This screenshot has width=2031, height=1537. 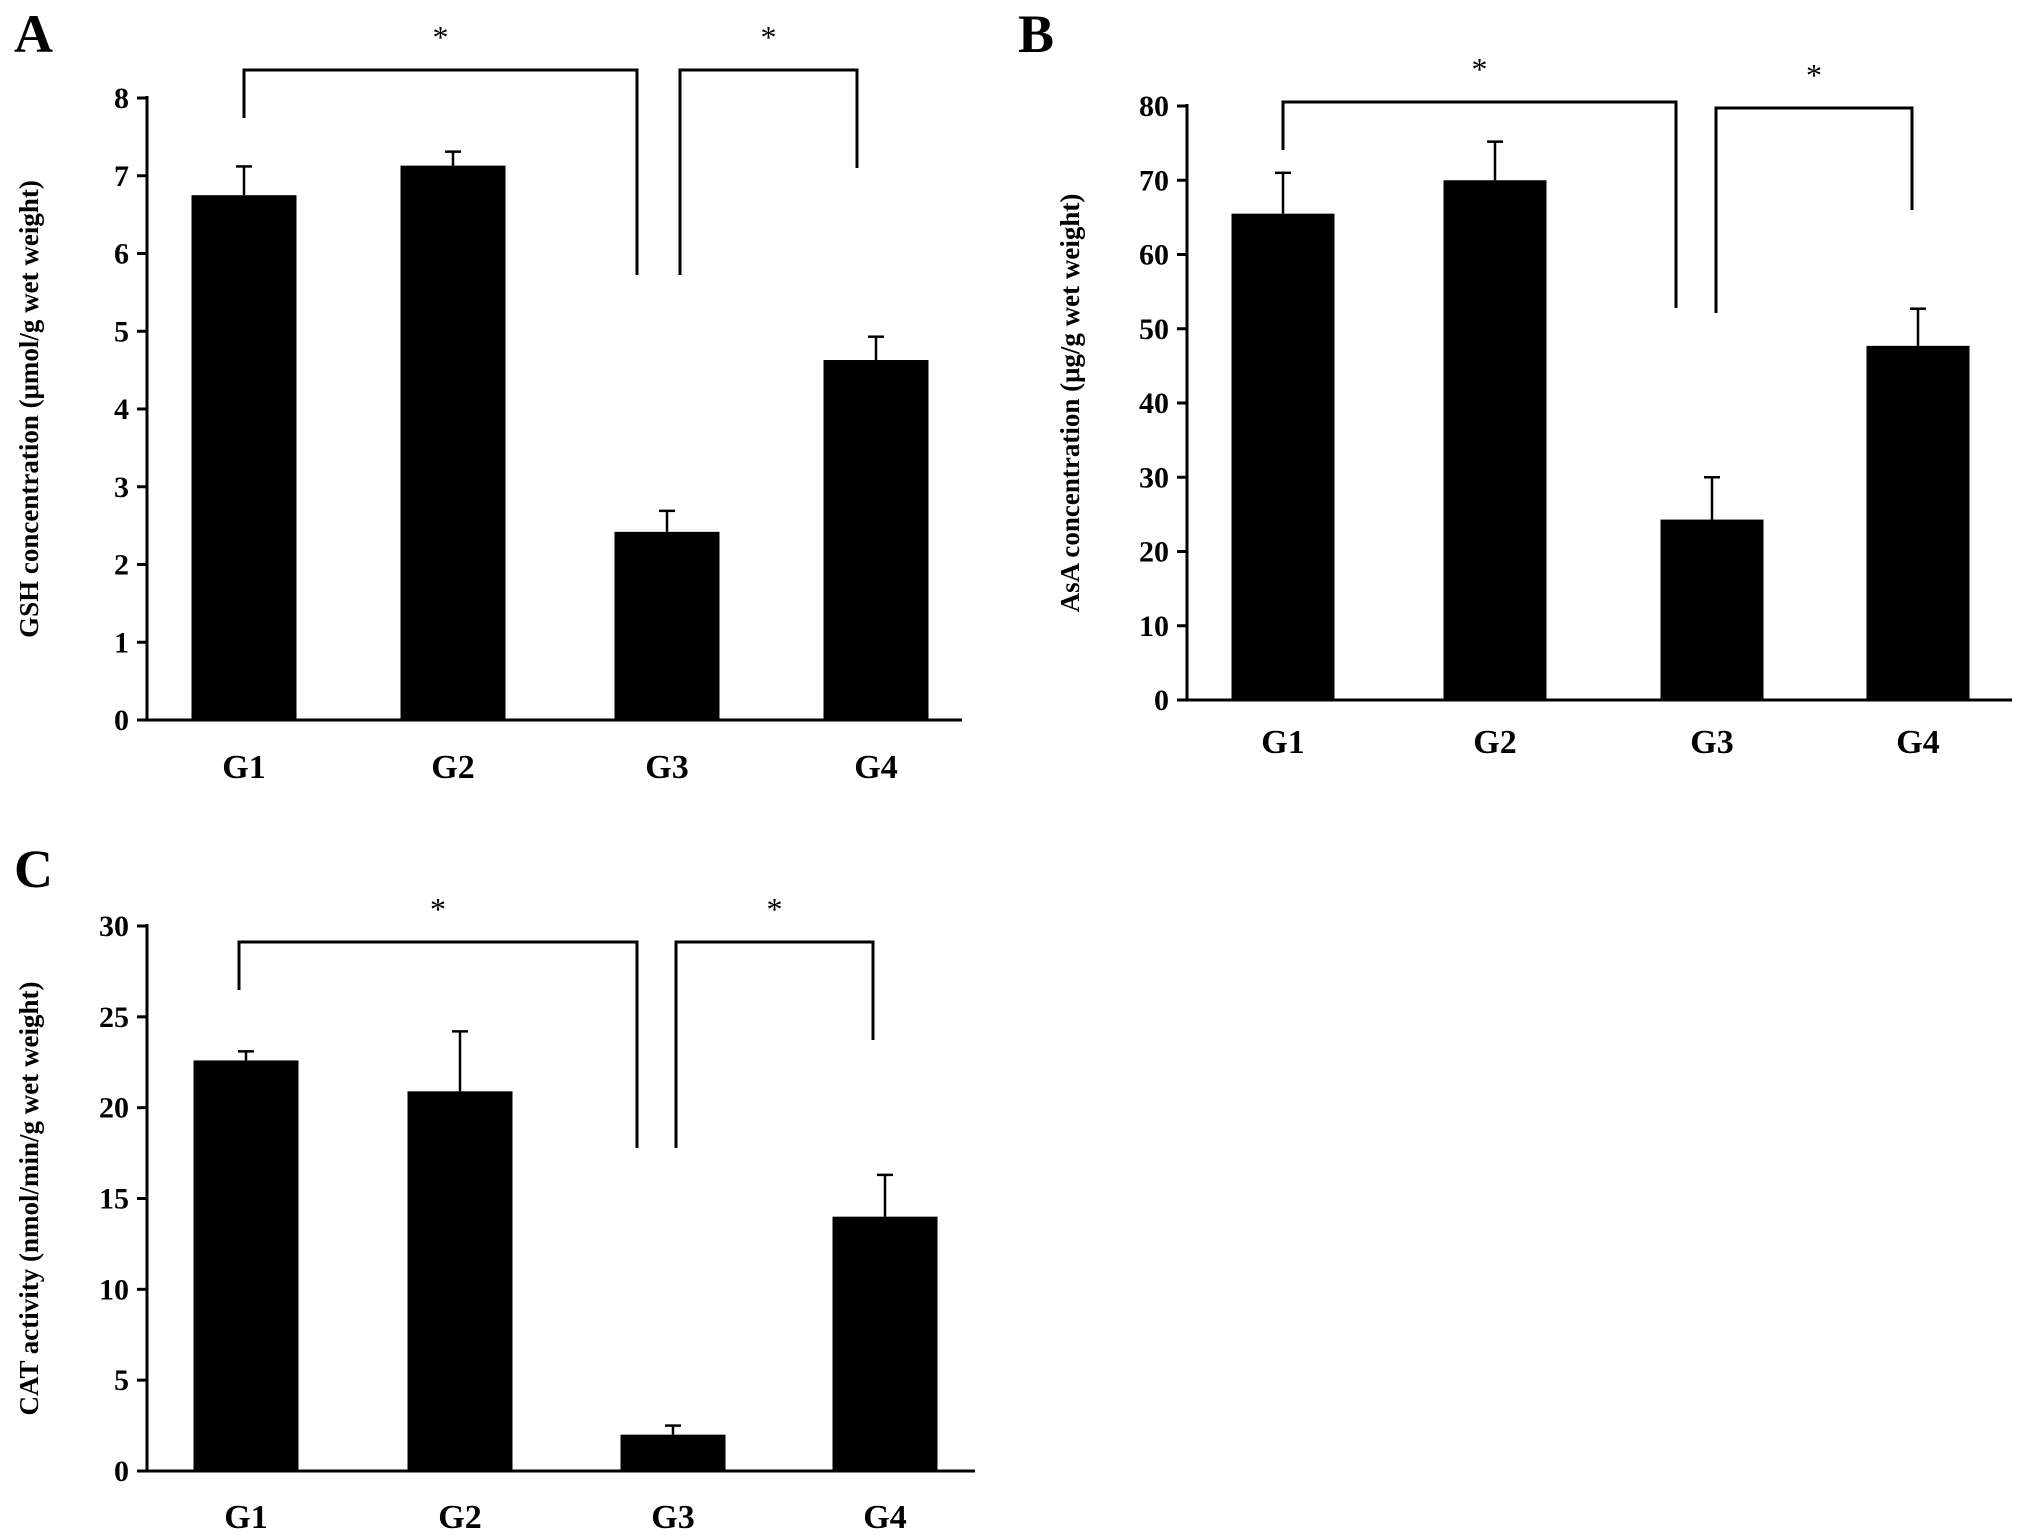 I want to click on y-tick-label: 60, so click(x=1154, y=255).